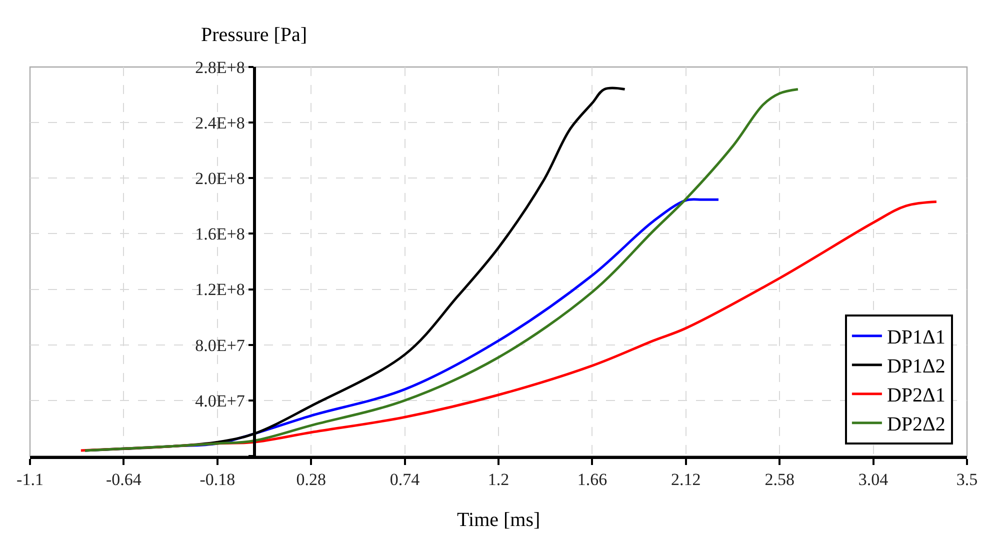 The height and width of the screenshot is (544, 990). What do you see at coordinates (220, 400) in the screenshot?
I see `y-tick-label: 4.0E+7` at bounding box center [220, 400].